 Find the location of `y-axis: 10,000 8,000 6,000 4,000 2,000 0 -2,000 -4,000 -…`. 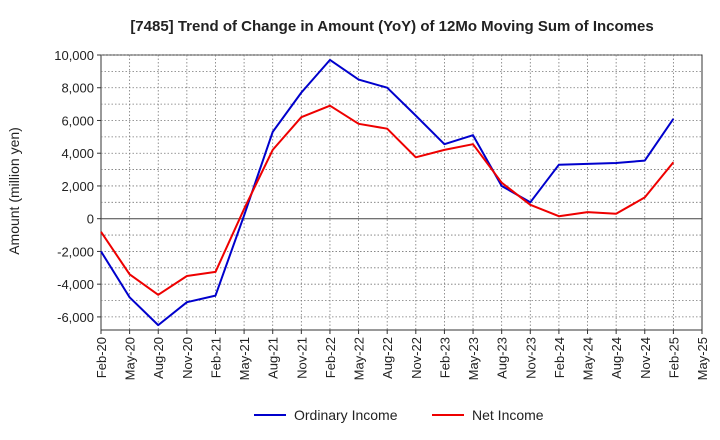

y-axis: 10,000 8,000 6,000 4,000 2,000 0 -2,000 -4,000 -… is located at coordinates (77, 186).